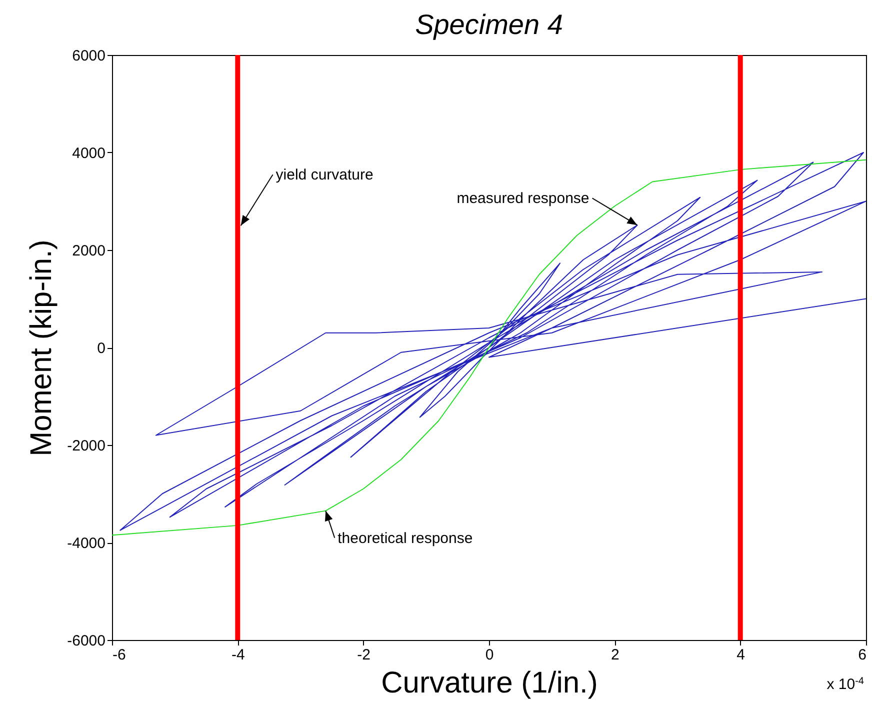 The width and height of the screenshot is (872, 704). I want to click on x-axis-title: Curvature (1/in.), so click(489, 683).